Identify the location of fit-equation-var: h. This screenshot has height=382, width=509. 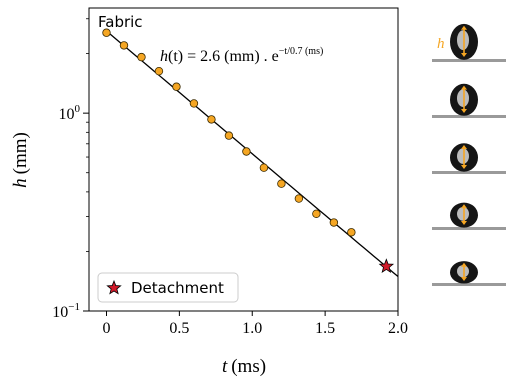
(164, 56).